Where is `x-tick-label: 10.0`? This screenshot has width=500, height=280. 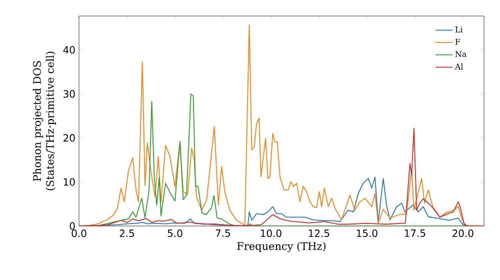
x-tick-label: 10.0 is located at coordinates (271, 234).